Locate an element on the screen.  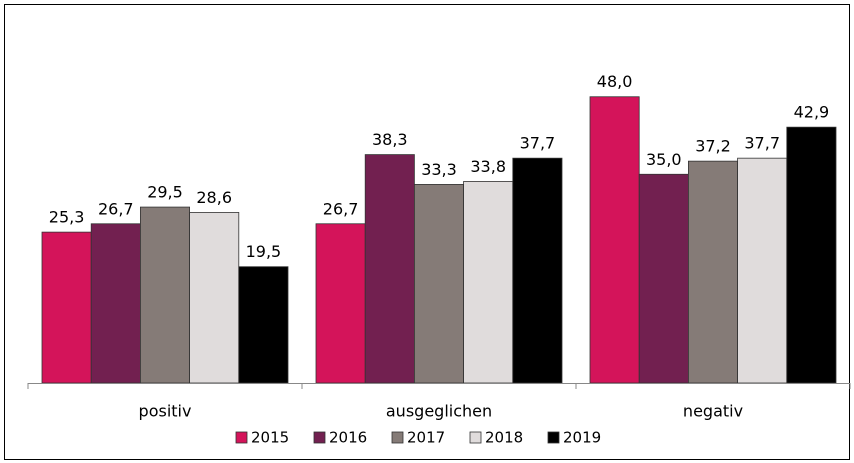
x-tick-label: positiv is located at coordinates (165, 411).